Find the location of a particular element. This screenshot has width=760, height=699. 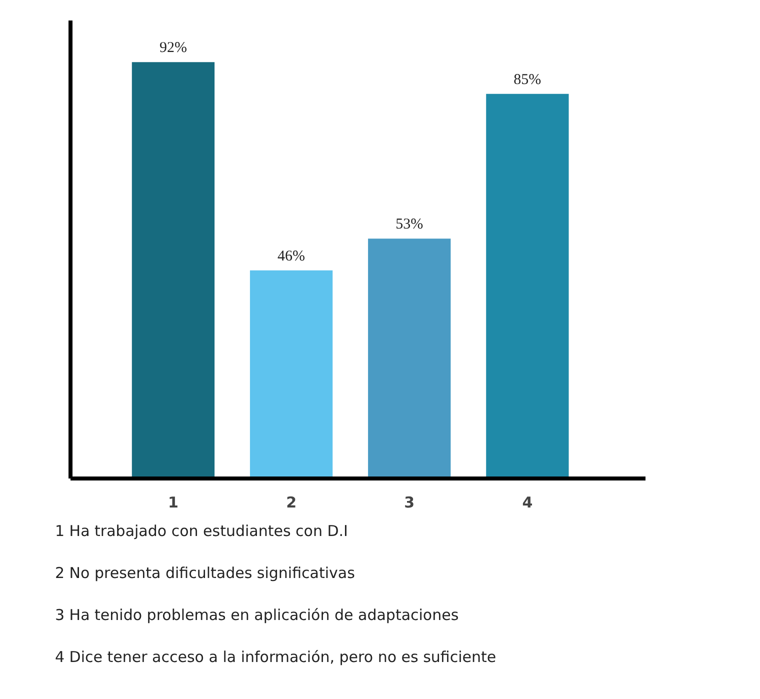

text: 2 No presenta dificultades significativas is located at coordinates (205, 573).